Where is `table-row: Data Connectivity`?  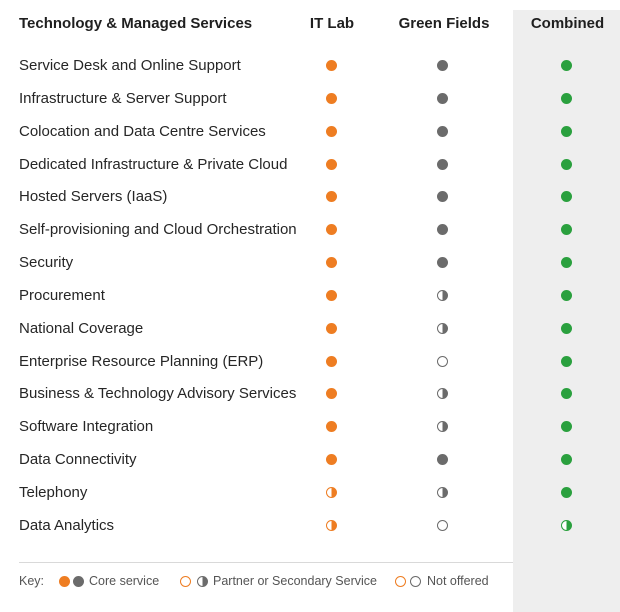
table-row: Data Connectivity is located at coordinates (310, 459).